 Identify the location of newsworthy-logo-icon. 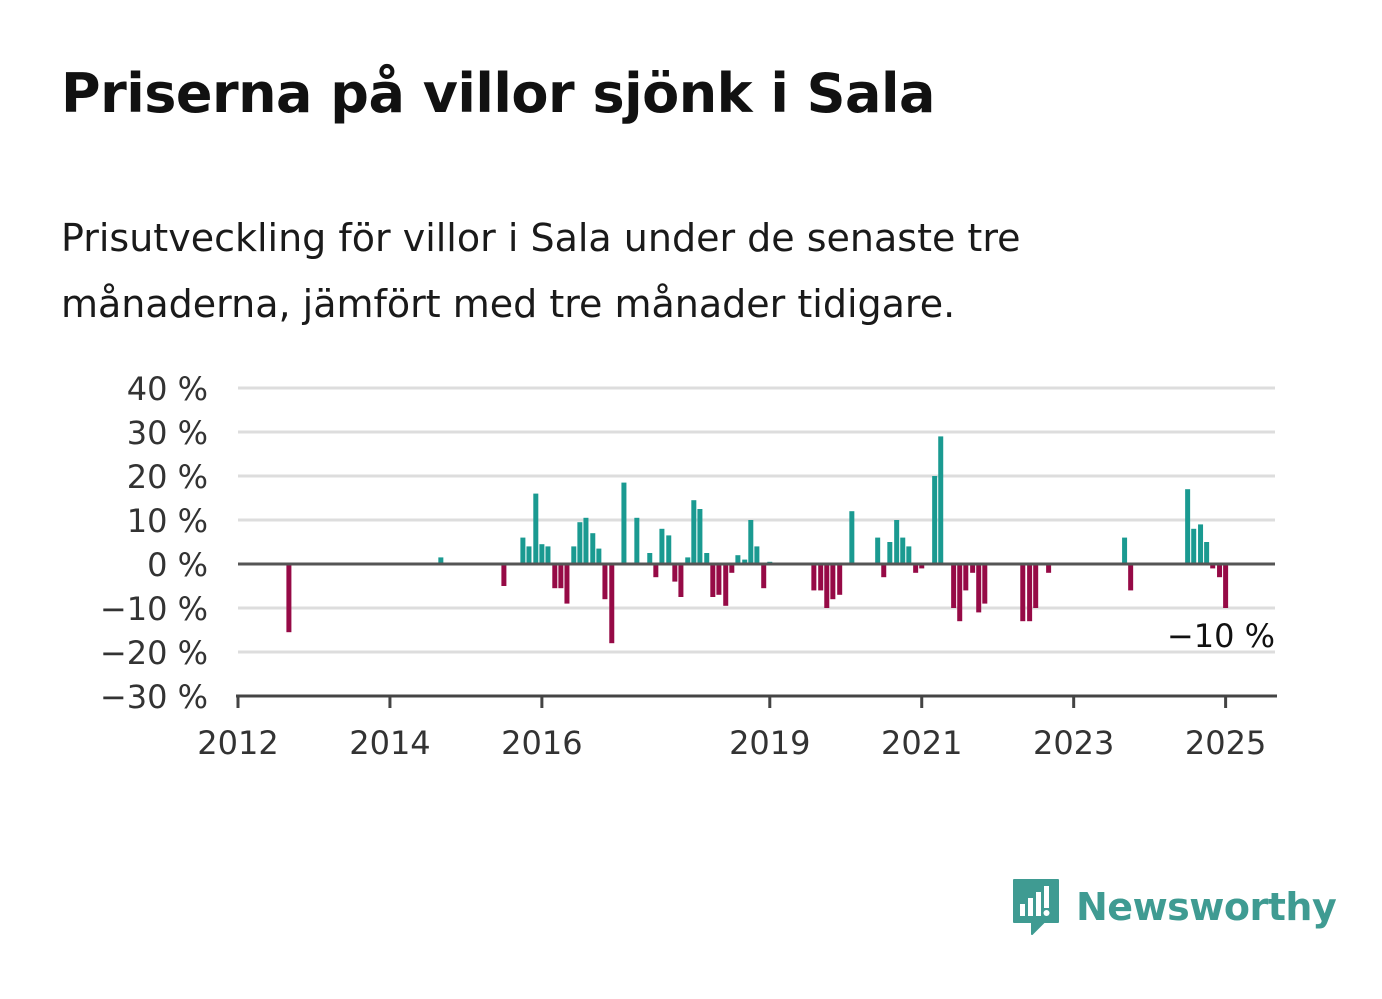
(1036, 907).